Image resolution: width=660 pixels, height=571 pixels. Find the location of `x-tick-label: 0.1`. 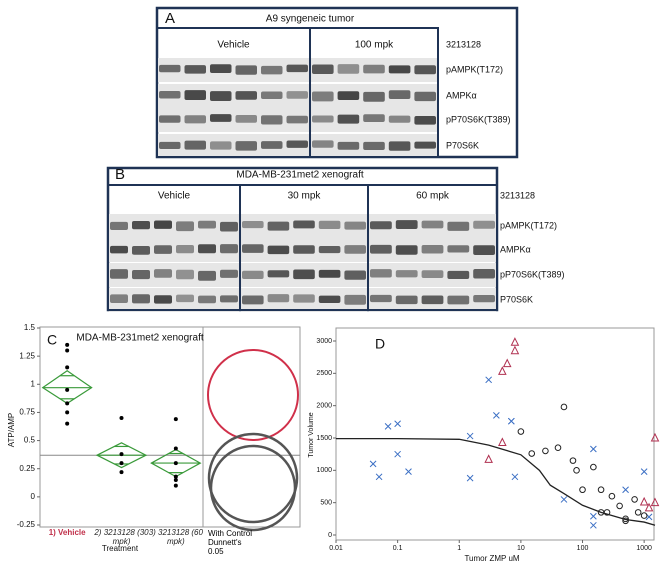

x-tick-label: 0.1 is located at coordinates (398, 548).